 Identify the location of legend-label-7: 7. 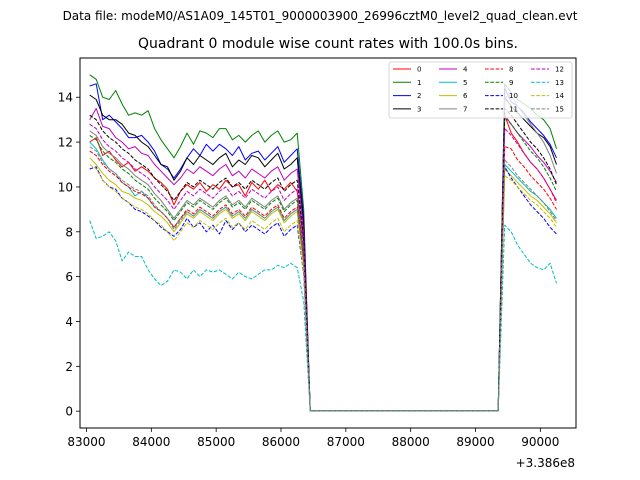
(465, 109).